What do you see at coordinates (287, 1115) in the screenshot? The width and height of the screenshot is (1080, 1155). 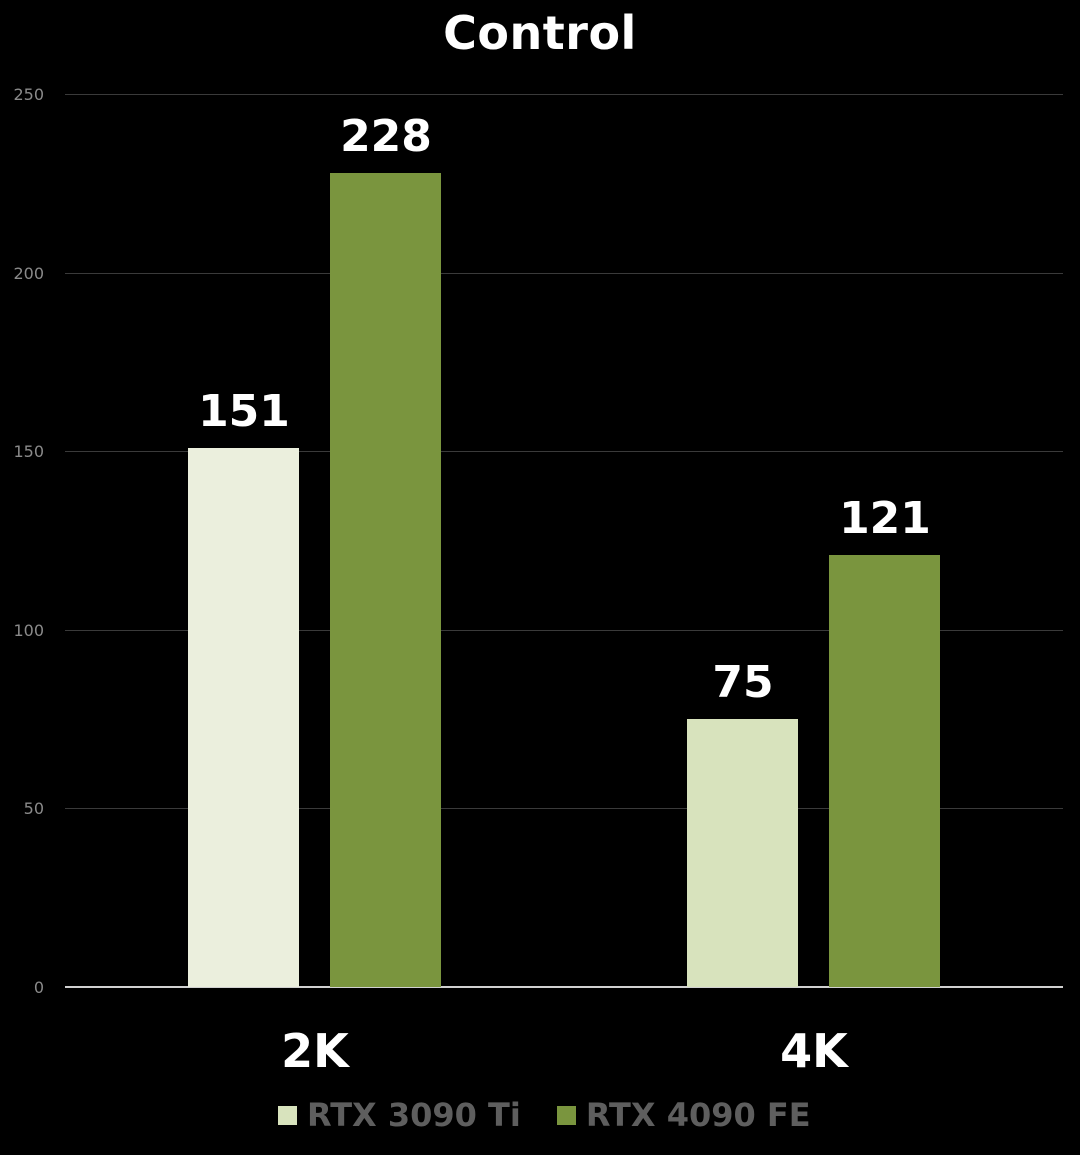 I see `legend-swatch-rtx3090ti` at bounding box center [287, 1115].